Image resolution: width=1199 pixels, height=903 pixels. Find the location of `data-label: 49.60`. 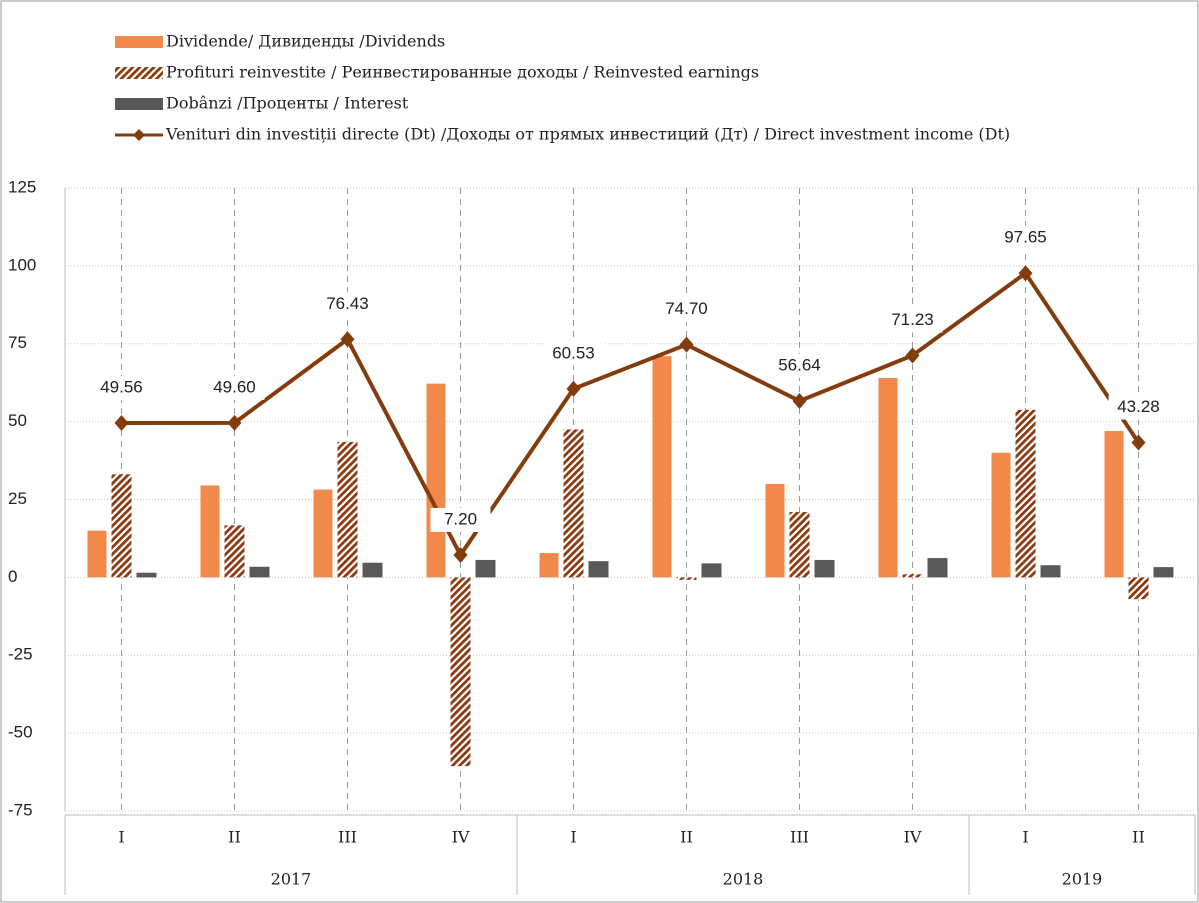

data-label: 49.60 is located at coordinates (234, 386).